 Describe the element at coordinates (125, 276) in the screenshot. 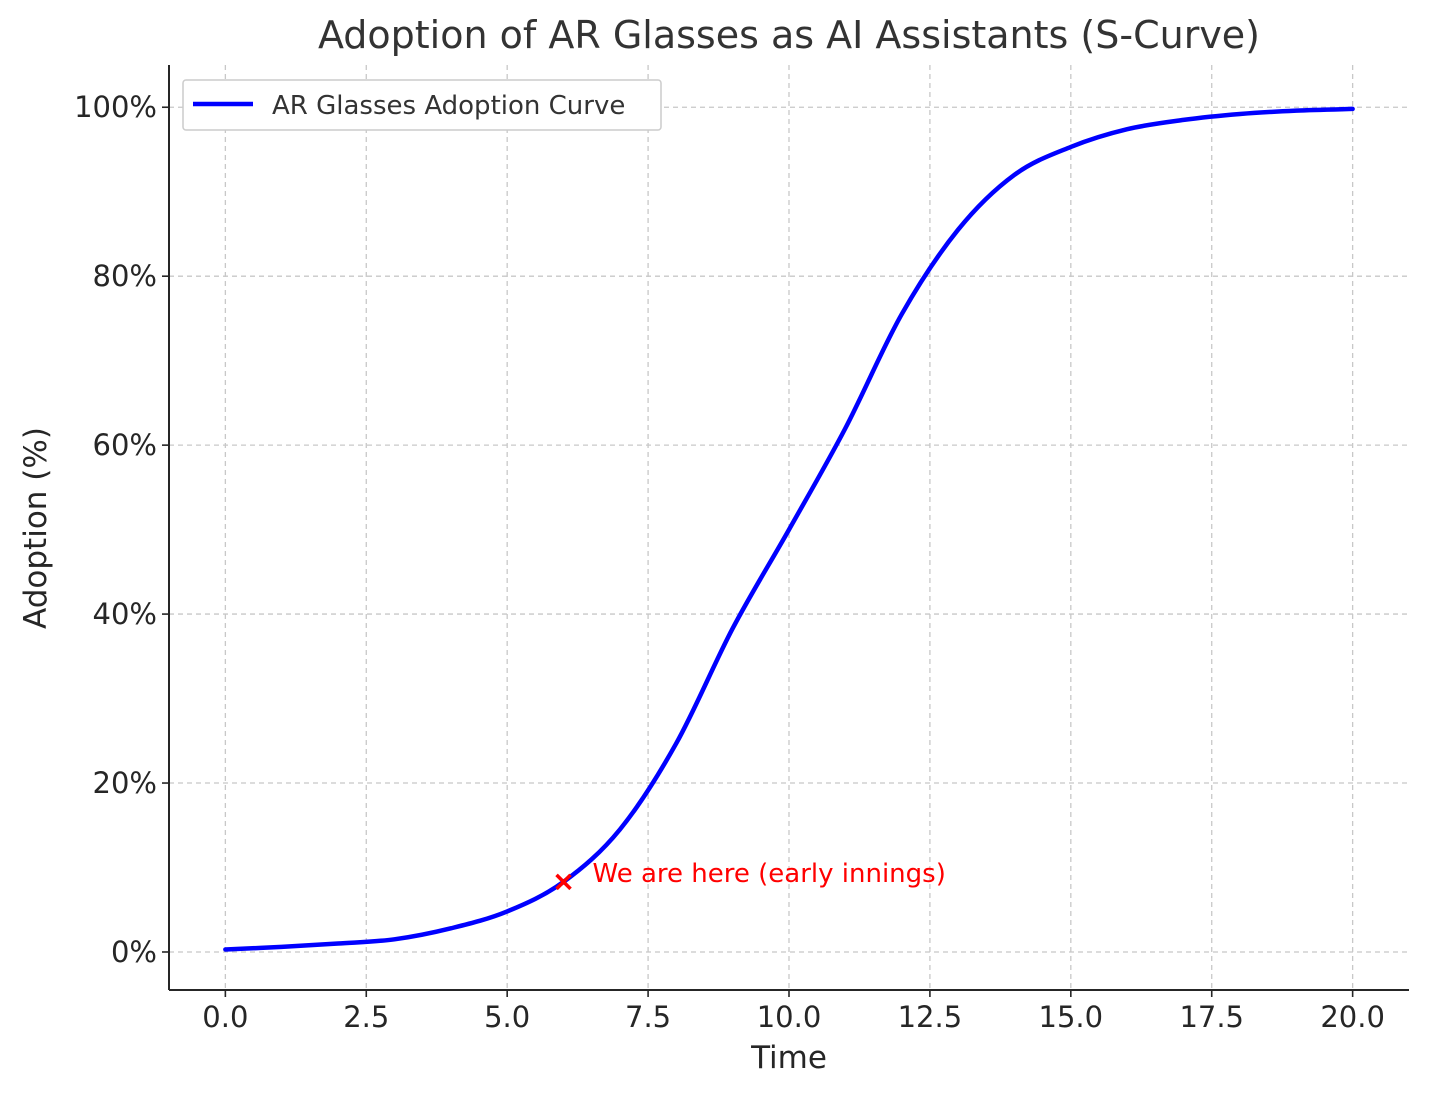

I see `y-tick-label: 80%` at that location.